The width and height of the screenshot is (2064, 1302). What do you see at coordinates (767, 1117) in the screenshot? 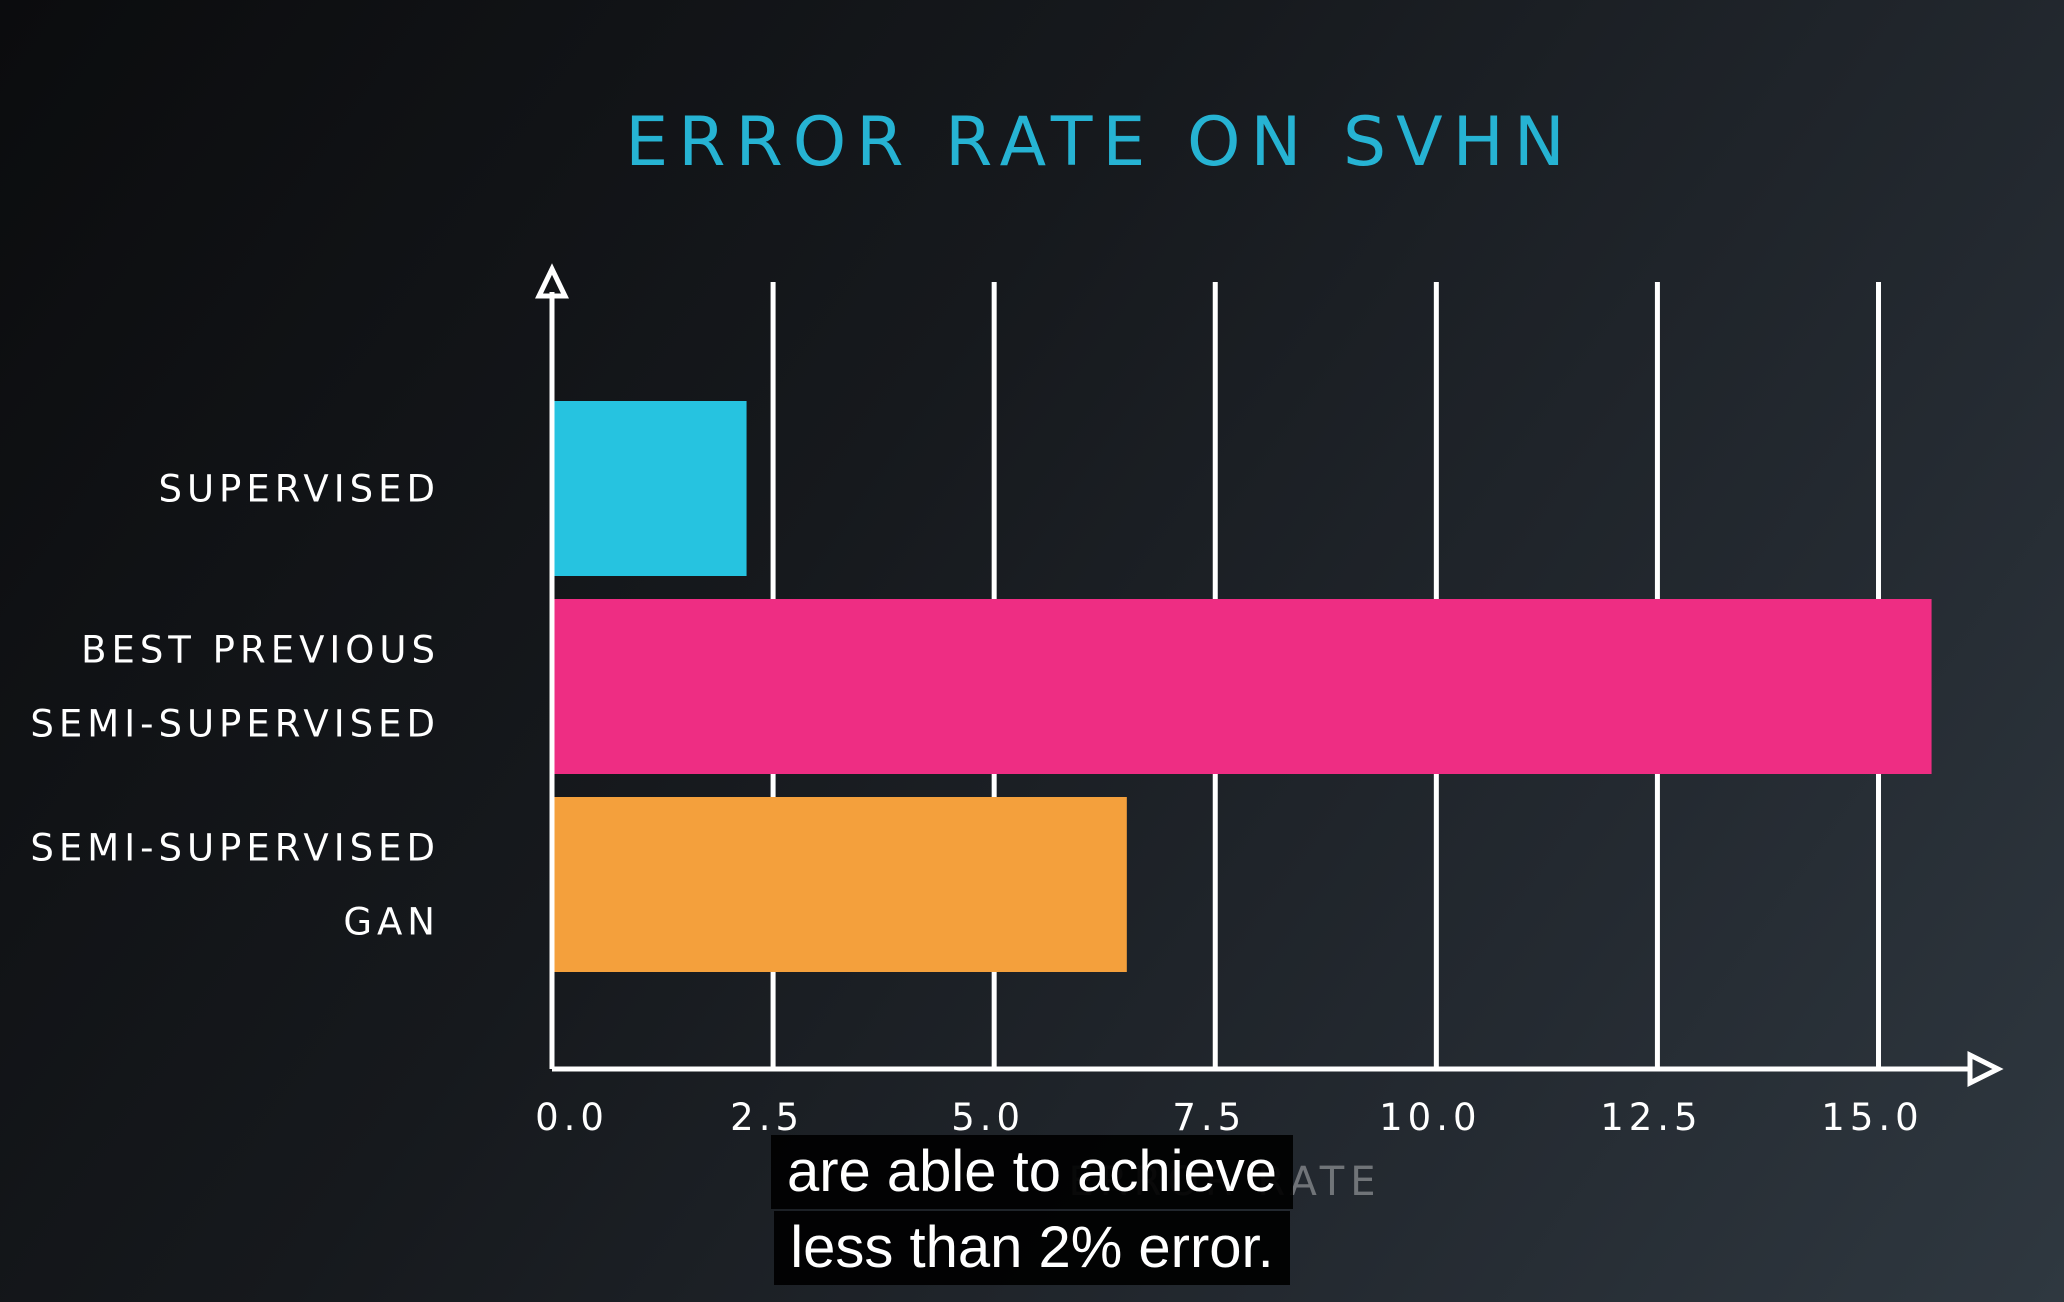
I see `x-tick-label-1: 2.5` at bounding box center [767, 1117].